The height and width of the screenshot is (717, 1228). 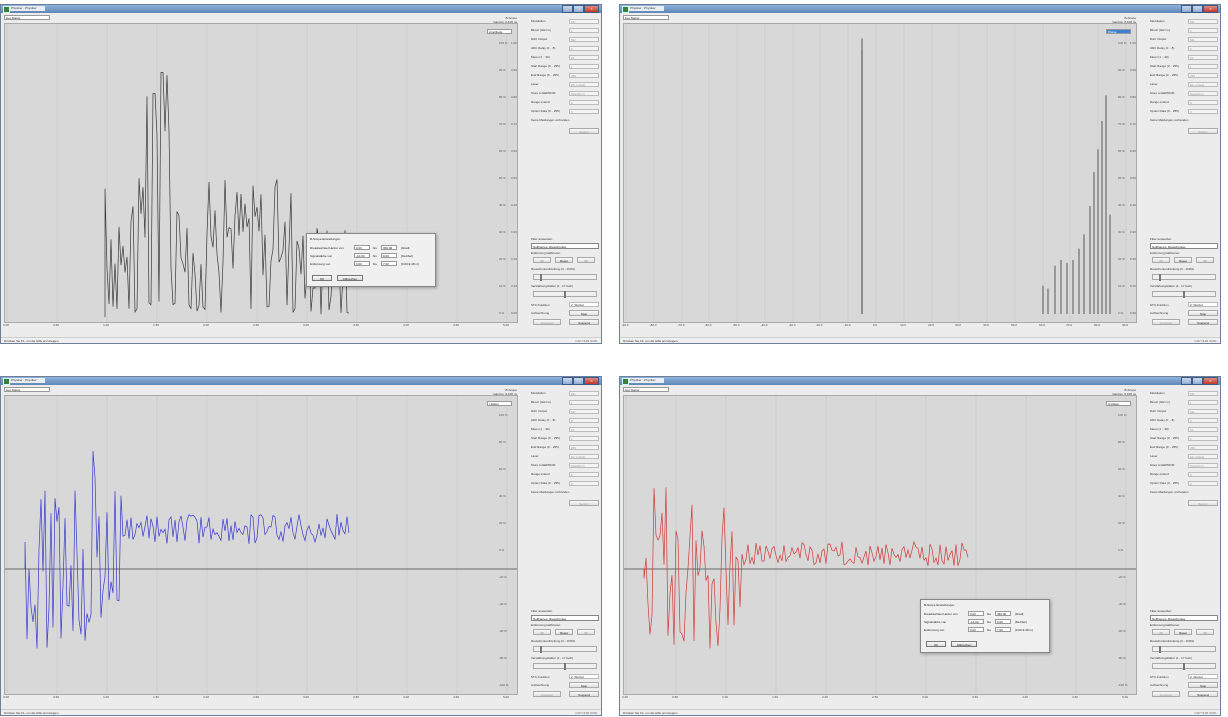 I want to click on display-button: Anzeigen, so click(x=547, y=694).